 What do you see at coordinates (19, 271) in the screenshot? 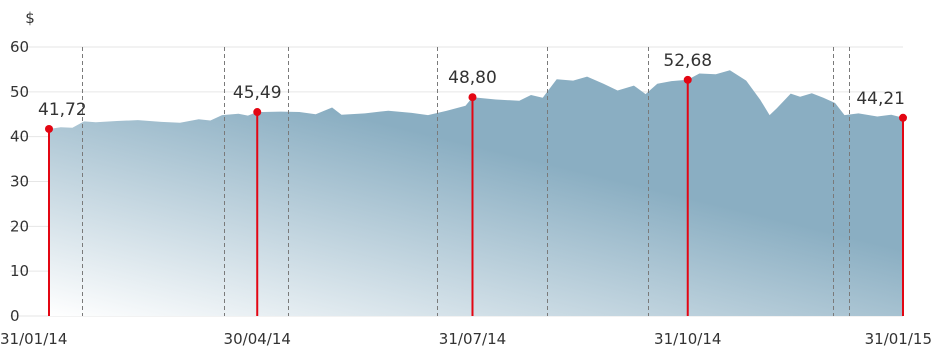
I see `y-tick-label: 10` at bounding box center [19, 271].